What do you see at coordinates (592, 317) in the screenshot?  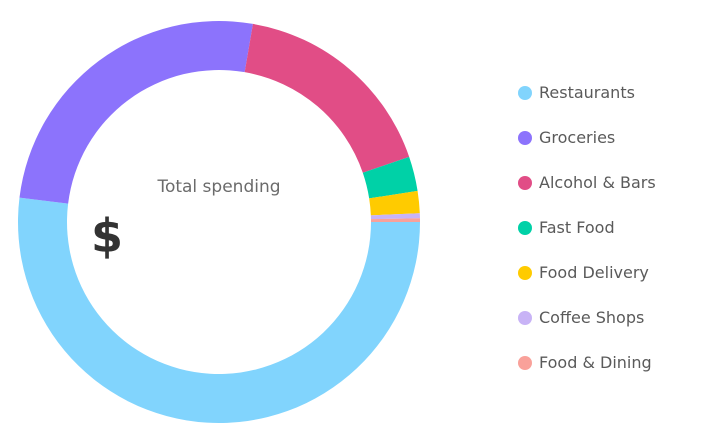 I see `legend-label: Coffee Shops` at bounding box center [592, 317].